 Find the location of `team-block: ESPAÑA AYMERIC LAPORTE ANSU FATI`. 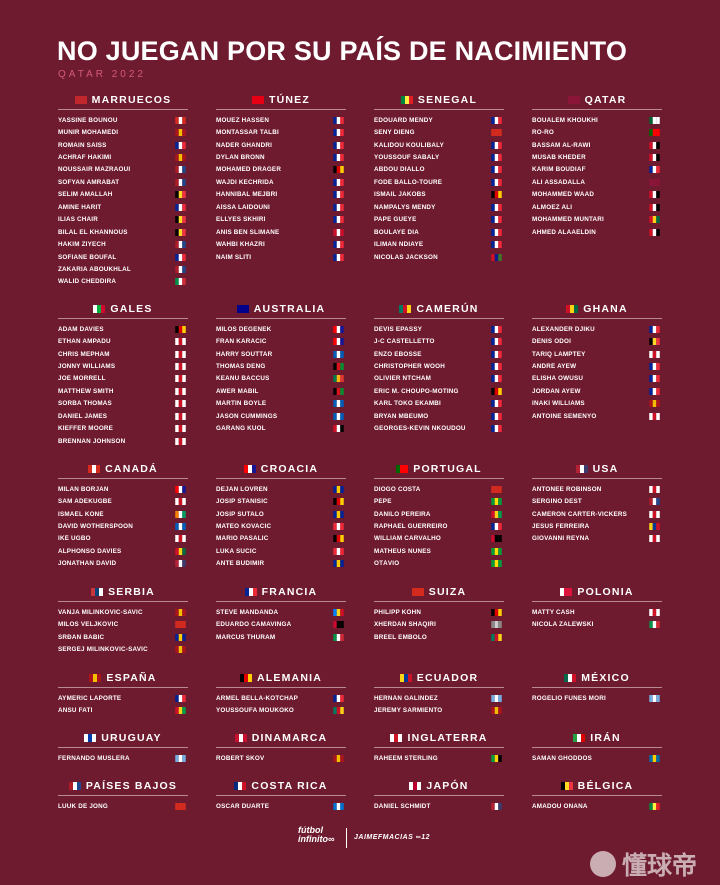

team-block: ESPAÑA AYMERIC LAPORTE ANSU FATI is located at coordinates (123, 694).